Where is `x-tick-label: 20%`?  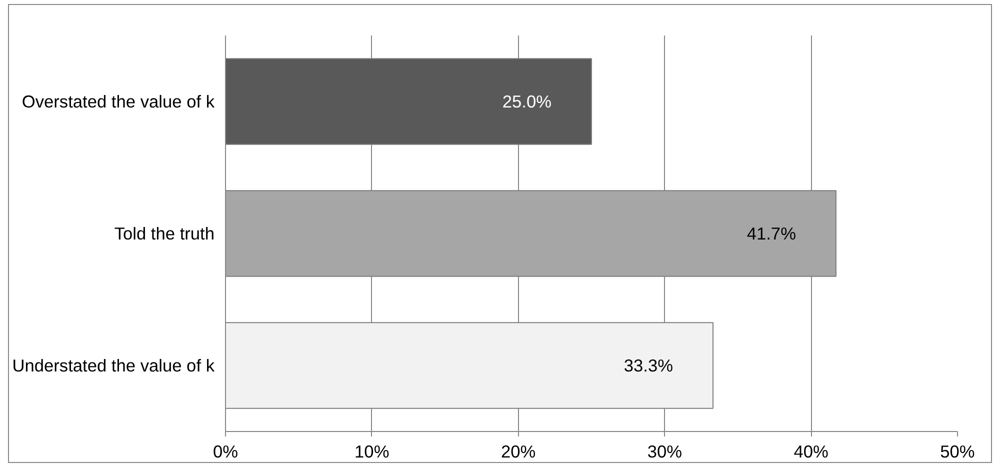 x-tick-label: 20% is located at coordinates (518, 452).